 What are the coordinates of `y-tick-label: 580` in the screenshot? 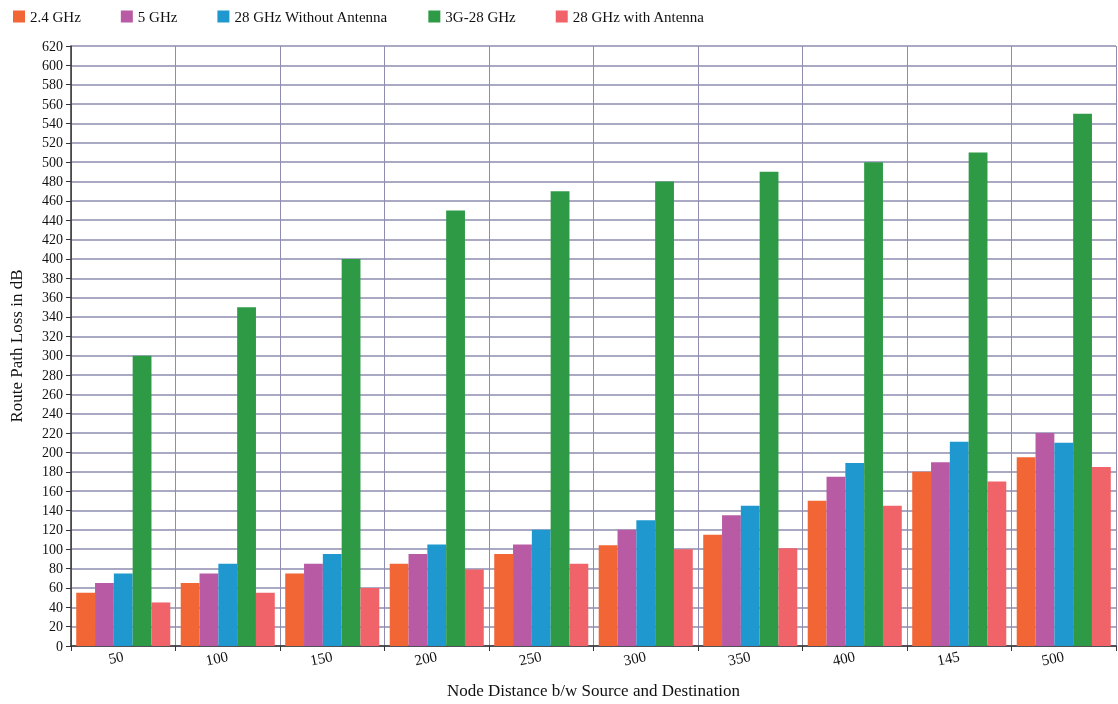 It's located at (52, 85).